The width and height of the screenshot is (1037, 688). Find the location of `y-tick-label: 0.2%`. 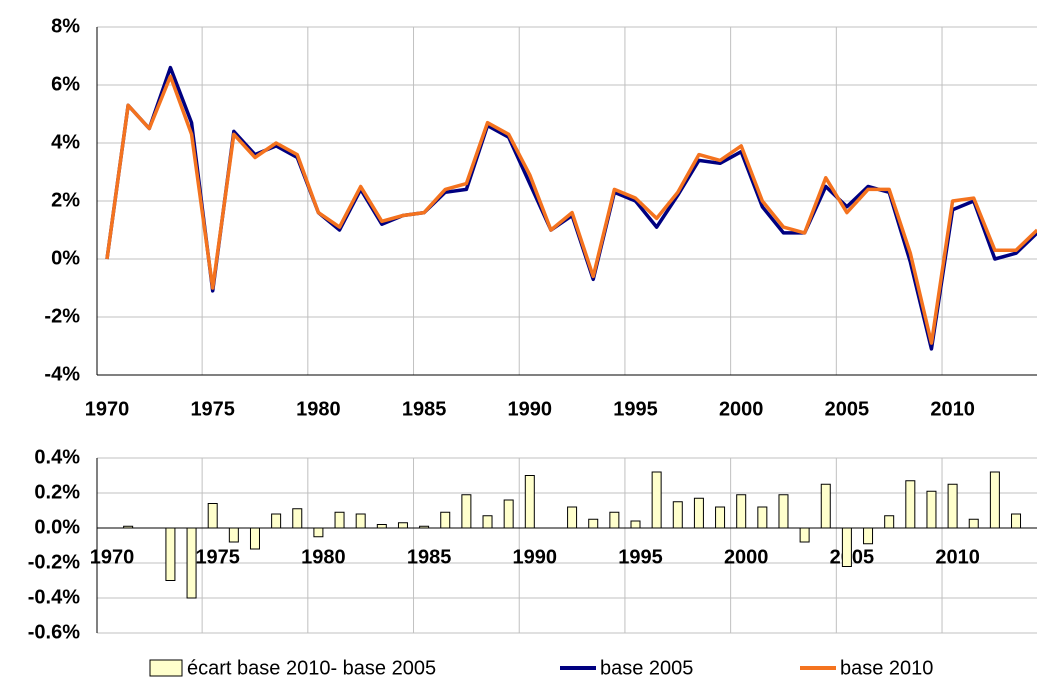

y-tick-label: 0.2% is located at coordinates (57, 492).